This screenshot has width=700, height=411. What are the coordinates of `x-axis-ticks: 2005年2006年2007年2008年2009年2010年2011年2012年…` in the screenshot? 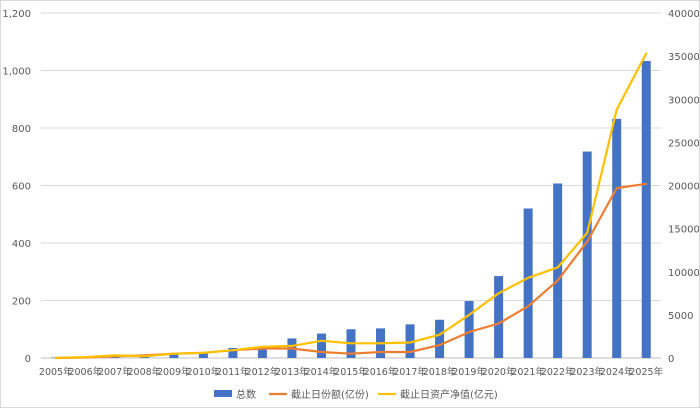 It's located at (351, 372).